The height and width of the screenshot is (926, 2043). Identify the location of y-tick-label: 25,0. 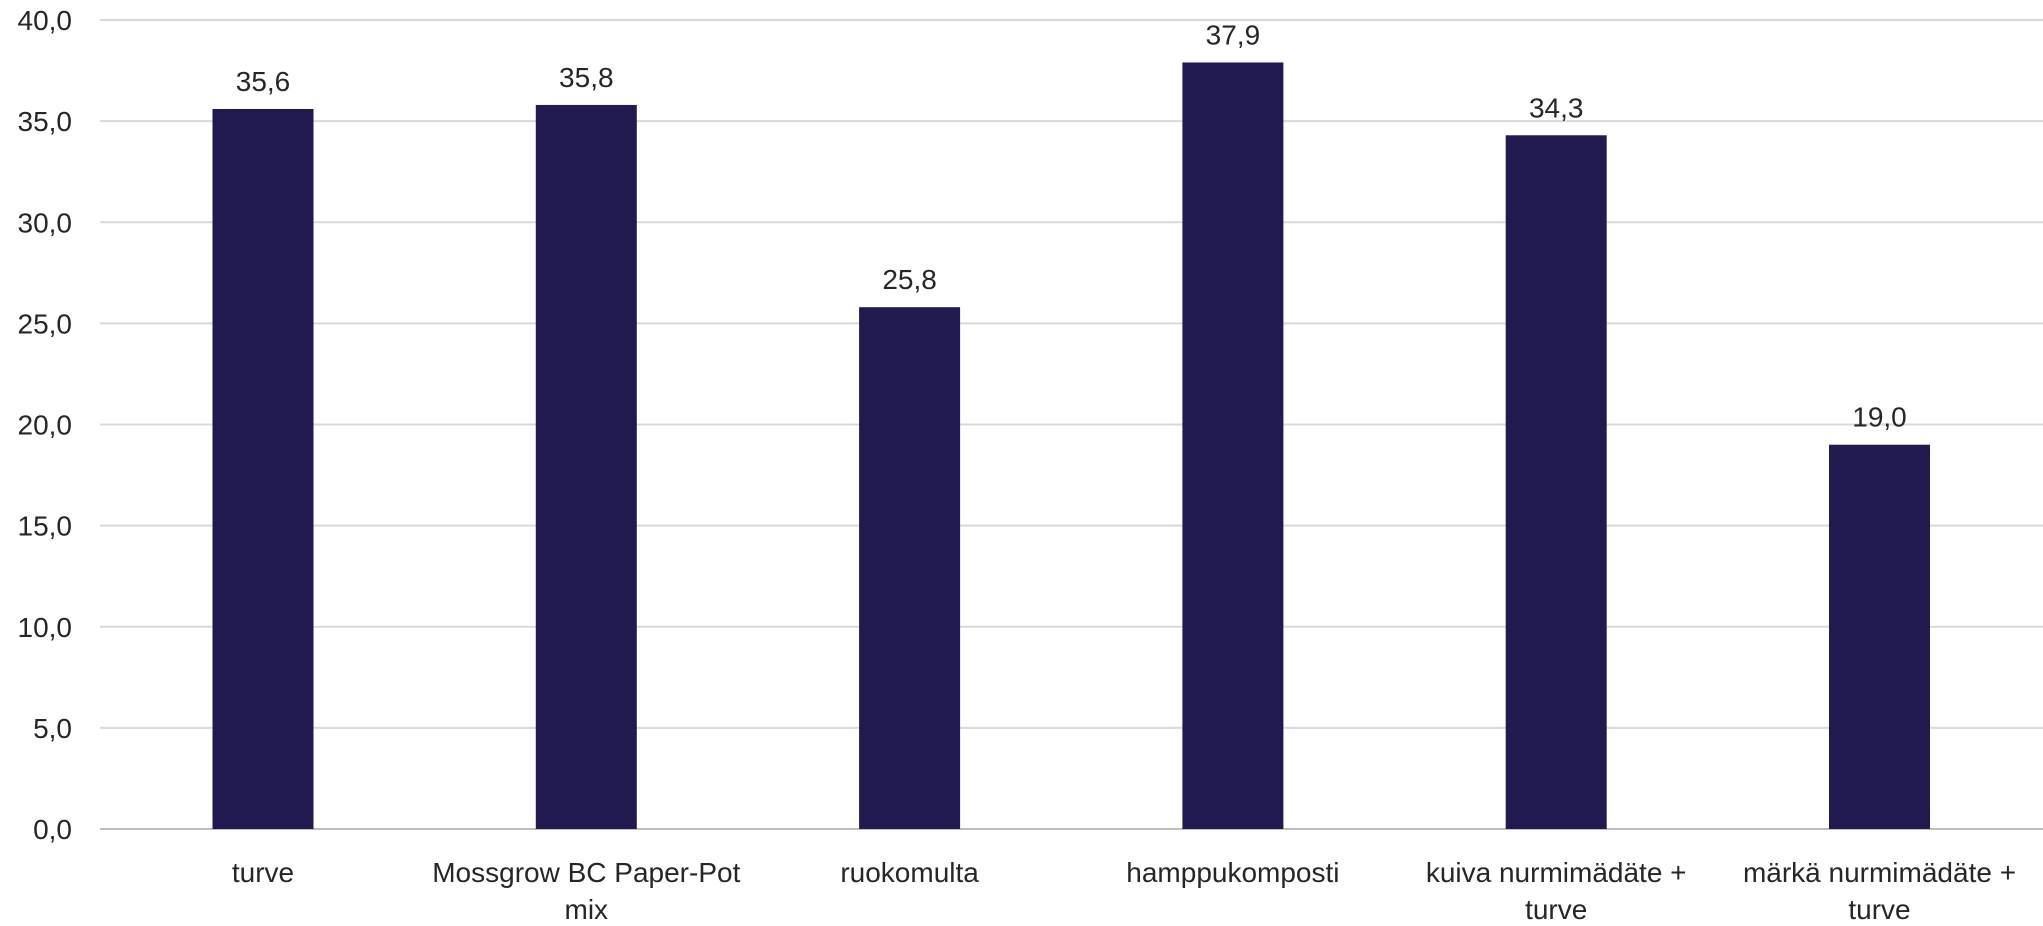
(45, 323).